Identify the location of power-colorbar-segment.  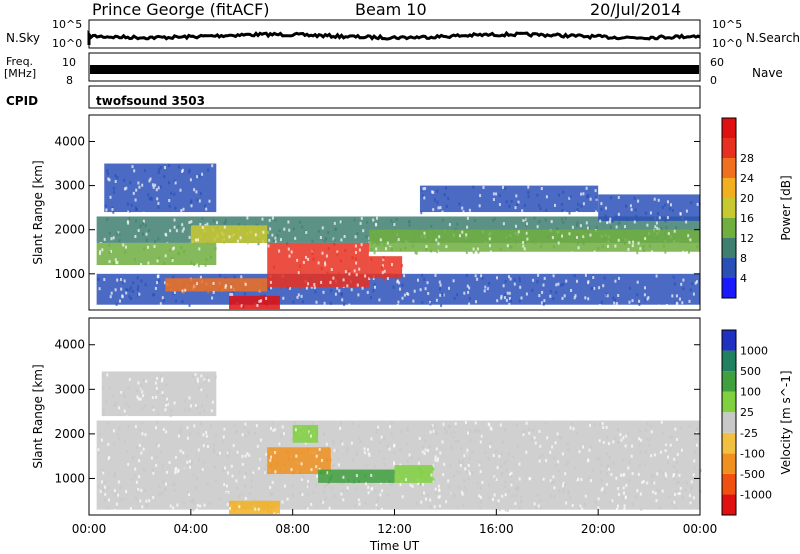
(729, 268).